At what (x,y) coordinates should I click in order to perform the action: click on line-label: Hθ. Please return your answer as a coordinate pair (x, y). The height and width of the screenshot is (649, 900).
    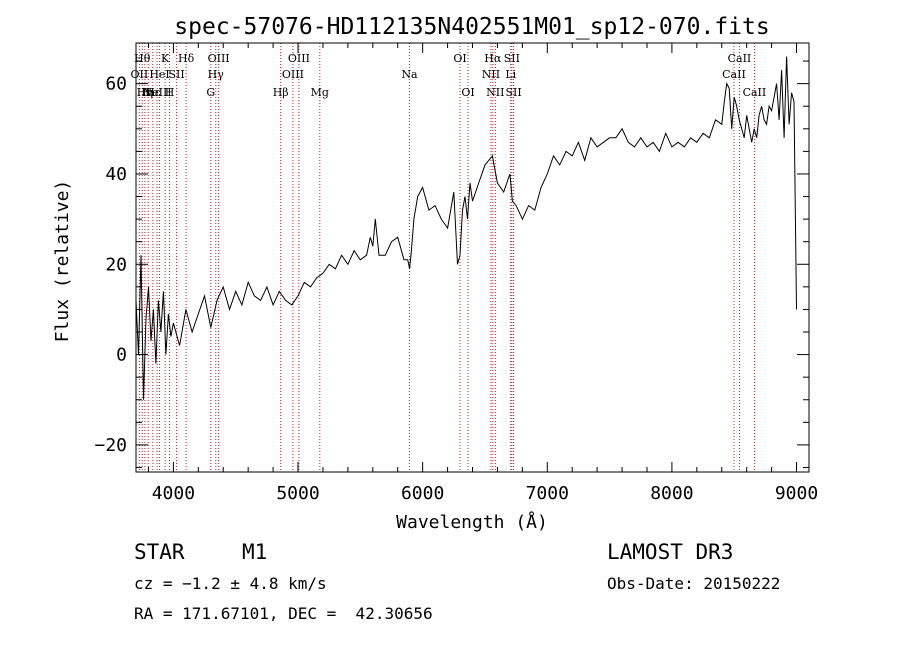
    Looking at the image, I should click on (142, 58).